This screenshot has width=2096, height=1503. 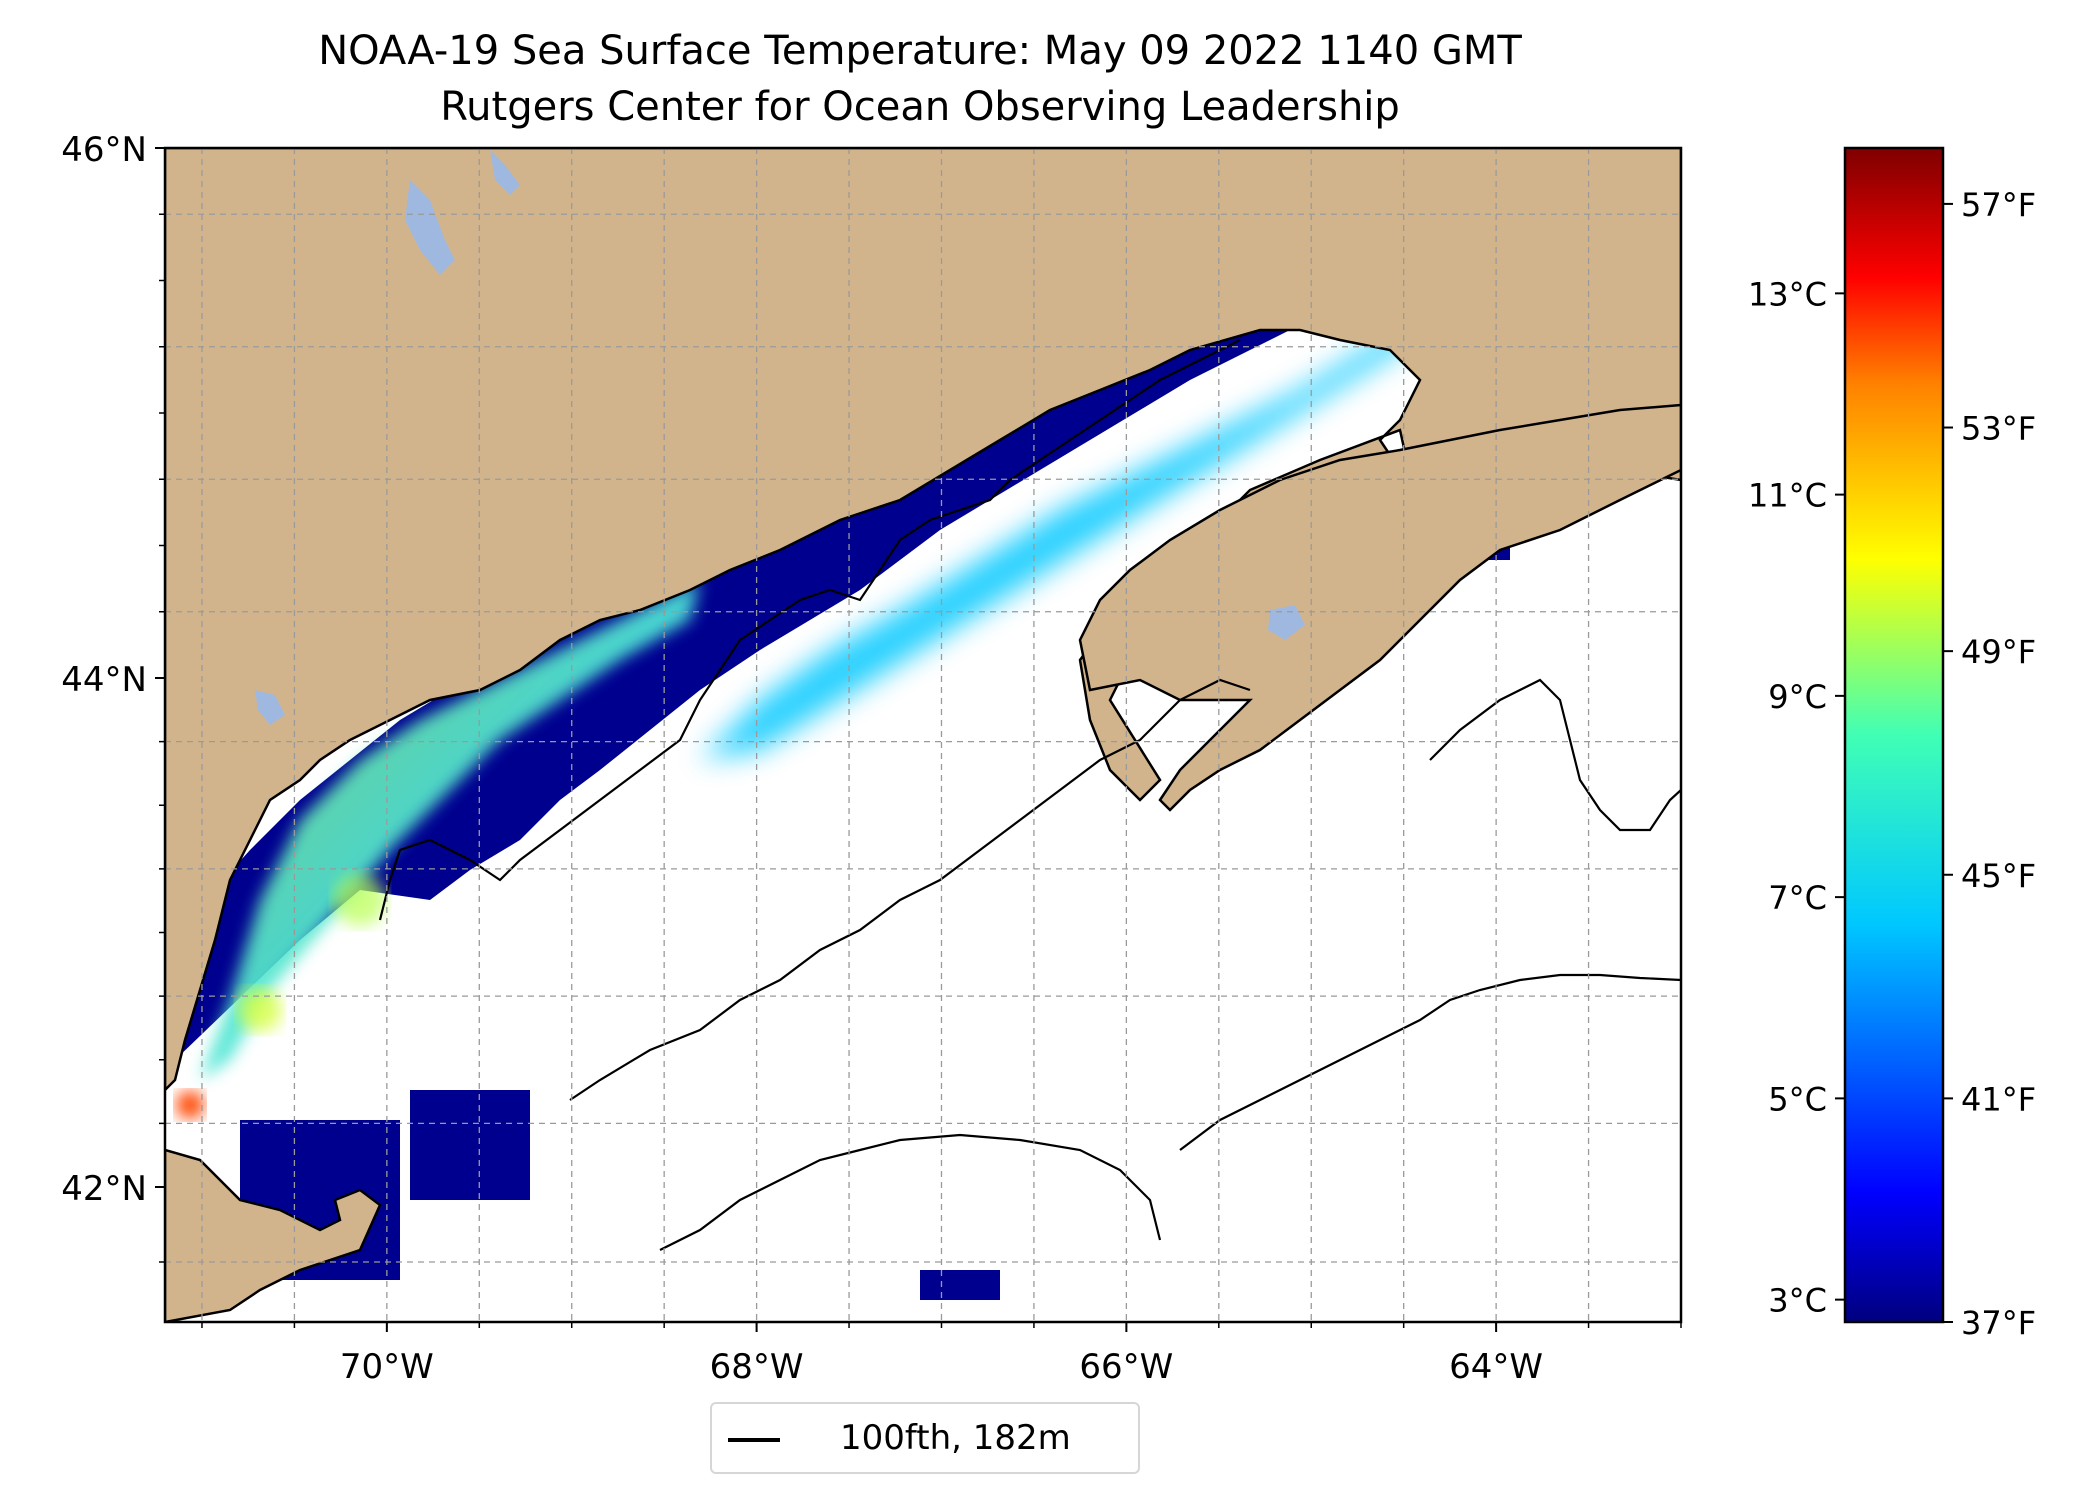 I want to click on lat-axis: 46°N 44°N 42°N, so click(x=113, y=696).